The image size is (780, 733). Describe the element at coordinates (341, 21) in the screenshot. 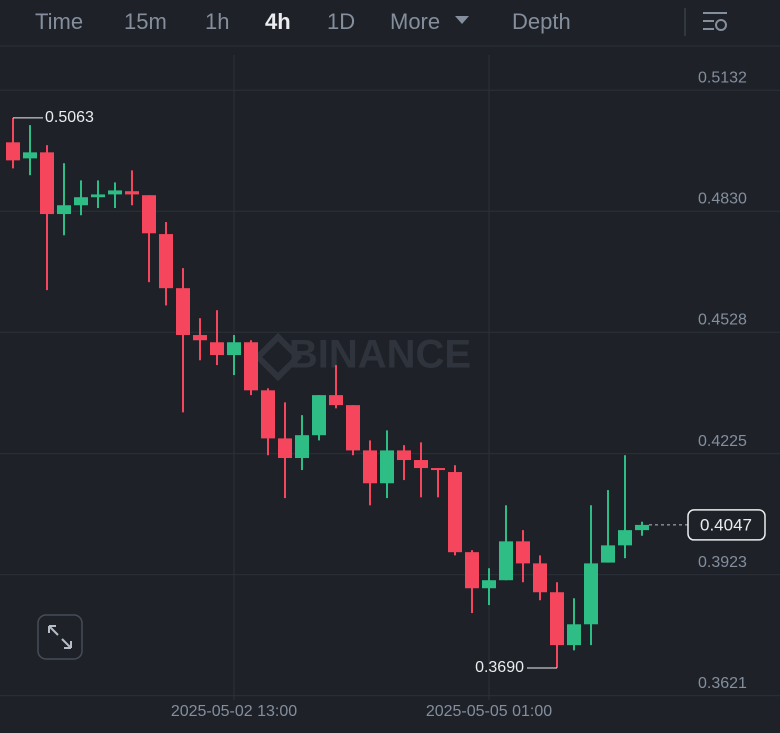

I see `tab: 1D` at that location.